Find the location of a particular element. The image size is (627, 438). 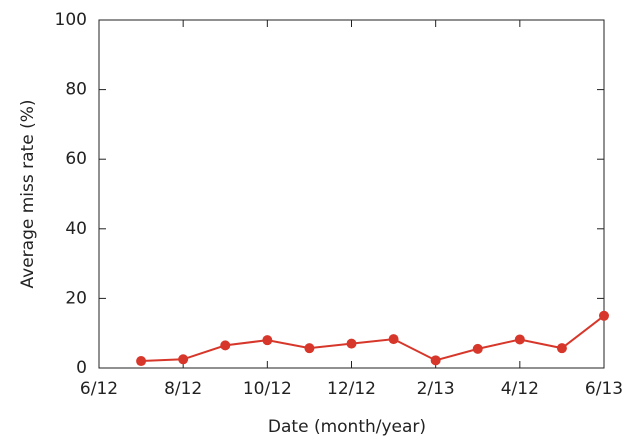

x-axis-label: Date (month/year) is located at coordinates (347, 427).